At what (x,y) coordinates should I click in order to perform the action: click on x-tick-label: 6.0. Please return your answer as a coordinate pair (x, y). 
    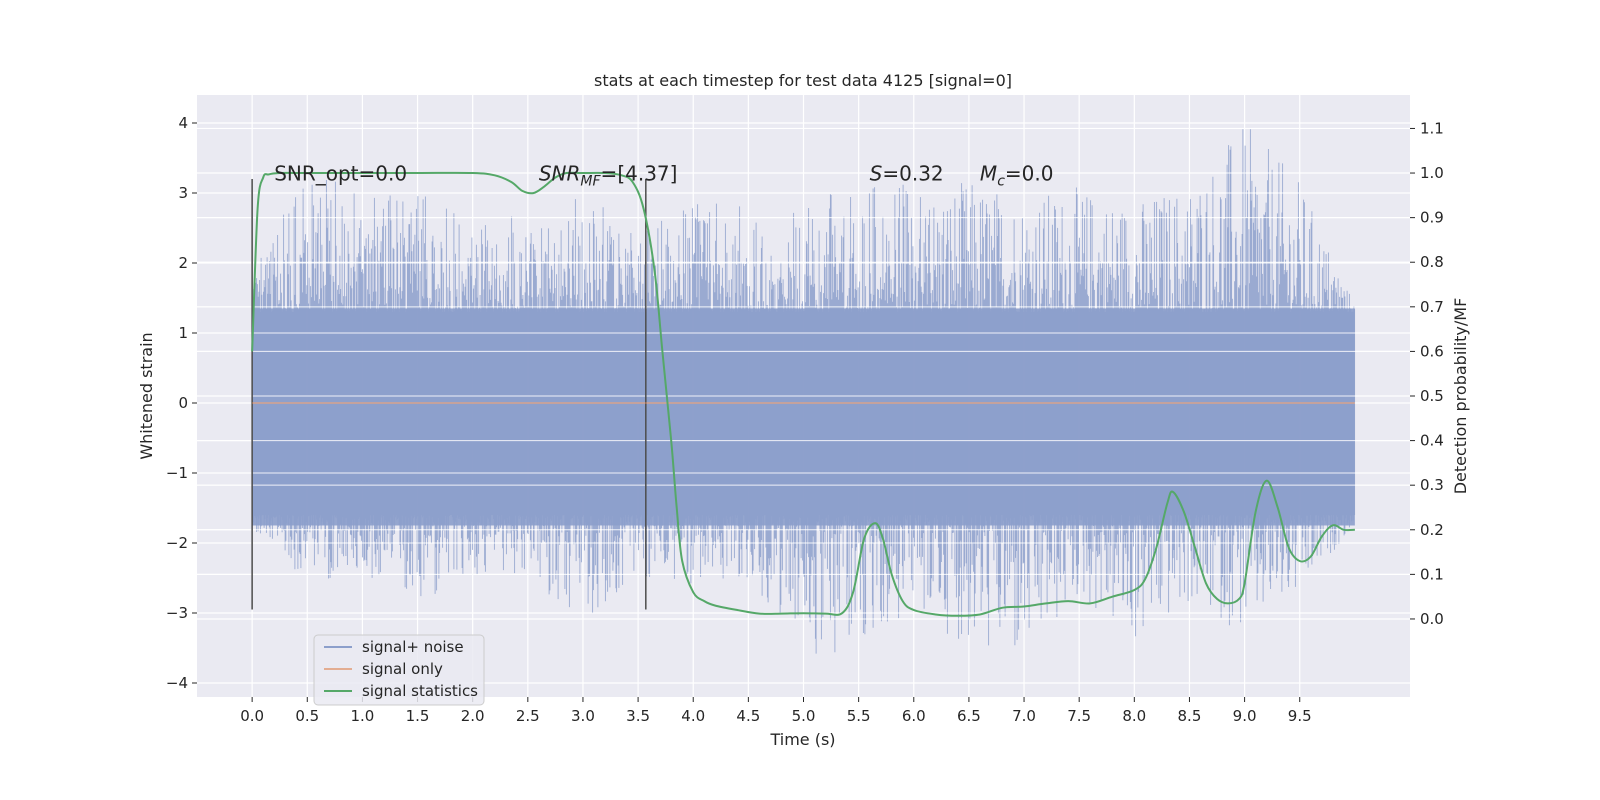
    Looking at the image, I should click on (914, 716).